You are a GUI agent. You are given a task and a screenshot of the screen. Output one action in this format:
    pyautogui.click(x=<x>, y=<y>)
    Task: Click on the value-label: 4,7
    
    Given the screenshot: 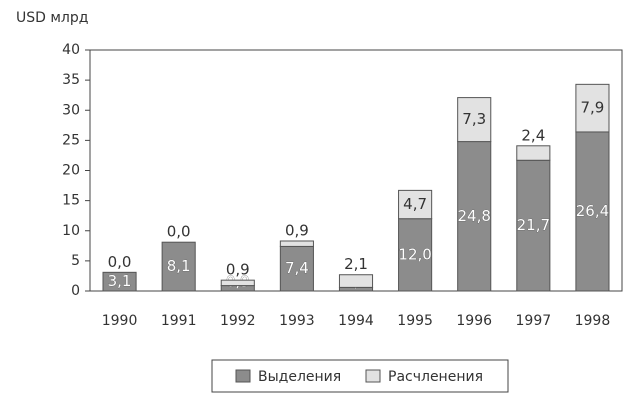 What is the action you would take?
    pyautogui.click(x=415, y=204)
    